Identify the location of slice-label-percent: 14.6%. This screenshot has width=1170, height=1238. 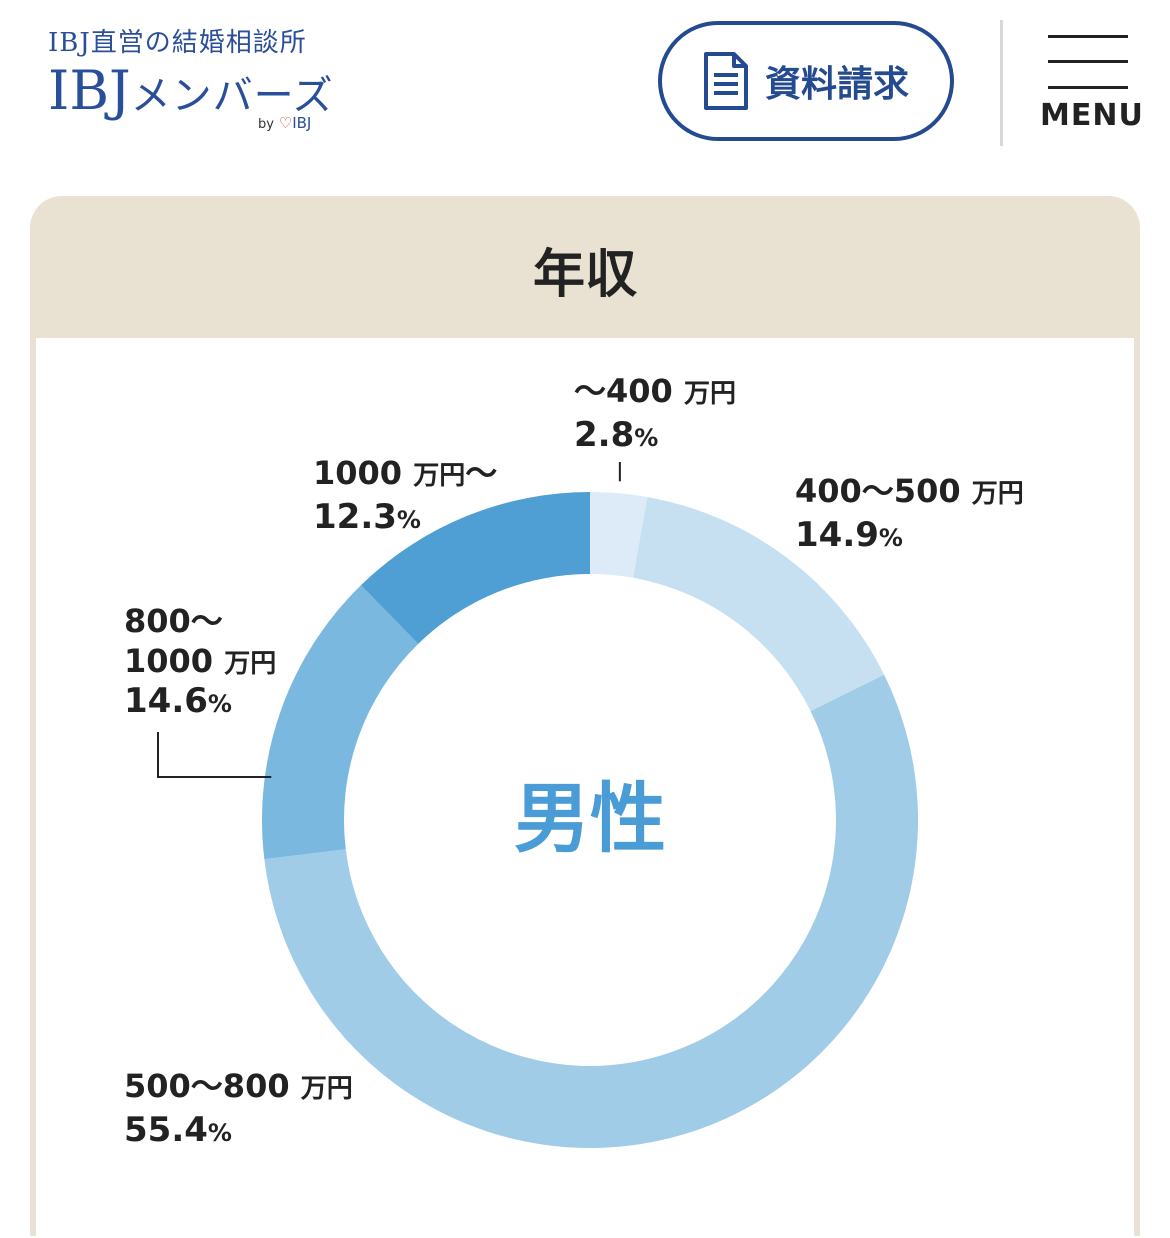
(178, 701).